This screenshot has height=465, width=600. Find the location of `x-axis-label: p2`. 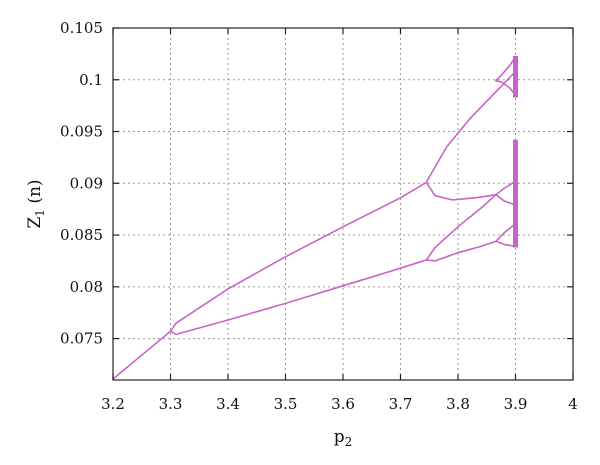

x-axis-label: p2 is located at coordinates (343, 438).